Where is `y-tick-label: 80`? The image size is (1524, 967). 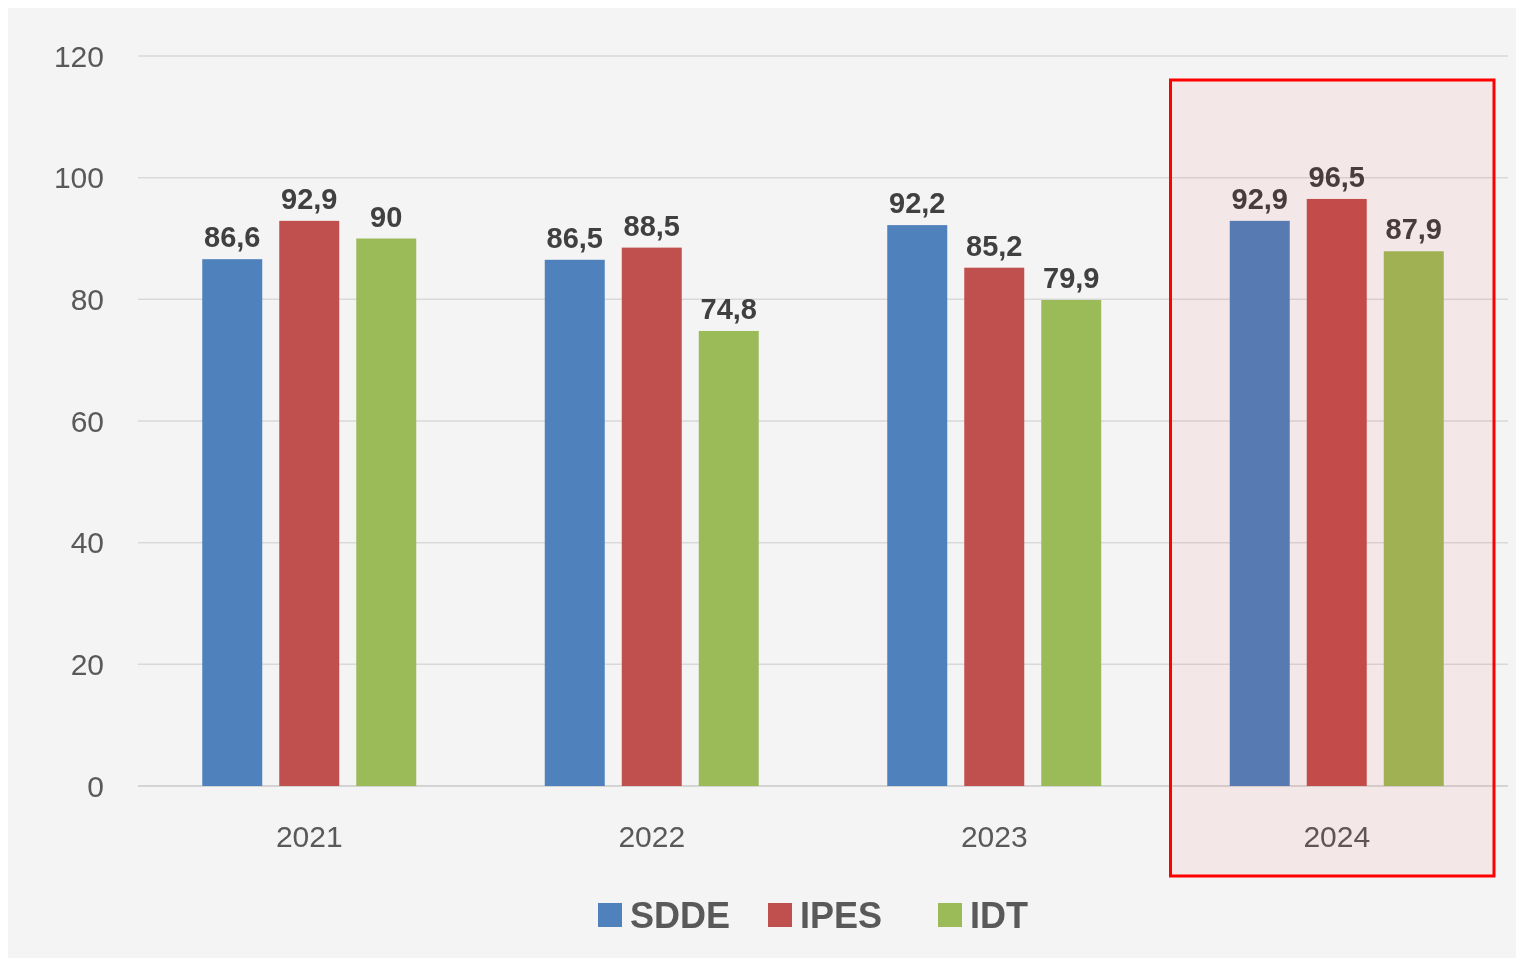
y-tick-label: 80 is located at coordinates (87, 299).